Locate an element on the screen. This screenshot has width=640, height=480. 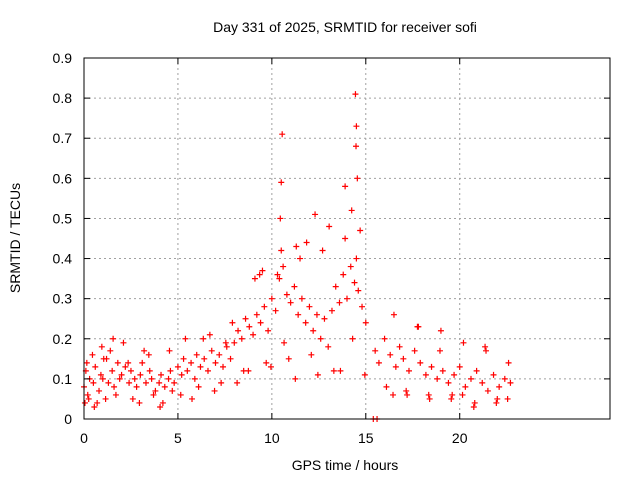
x-axis-label: GPS time / hours is located at coordinates (345, 465).